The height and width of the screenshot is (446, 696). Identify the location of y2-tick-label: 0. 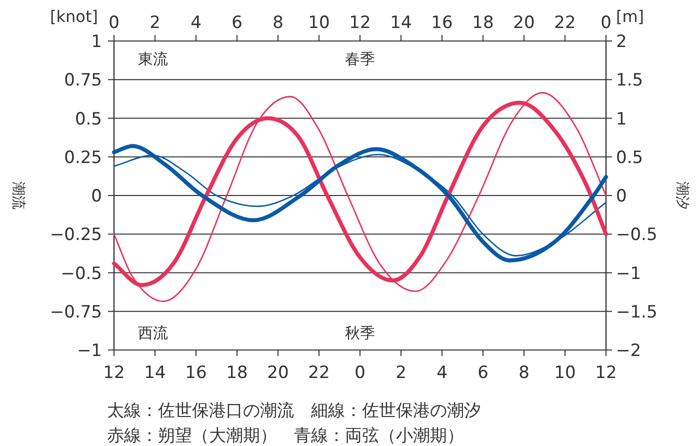
(621, 196).